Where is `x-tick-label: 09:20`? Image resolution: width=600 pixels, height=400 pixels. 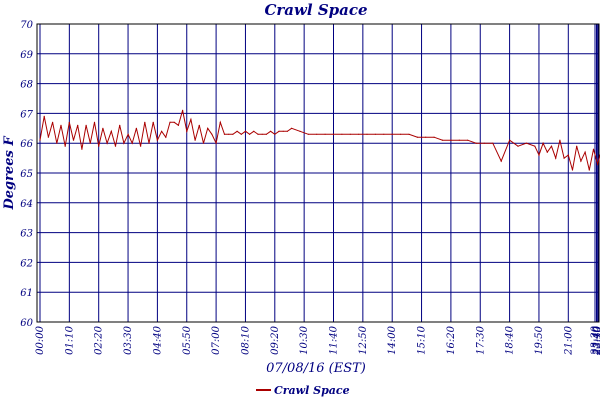 x-tick-label: 09:20 is located at coordinates (275, 339).